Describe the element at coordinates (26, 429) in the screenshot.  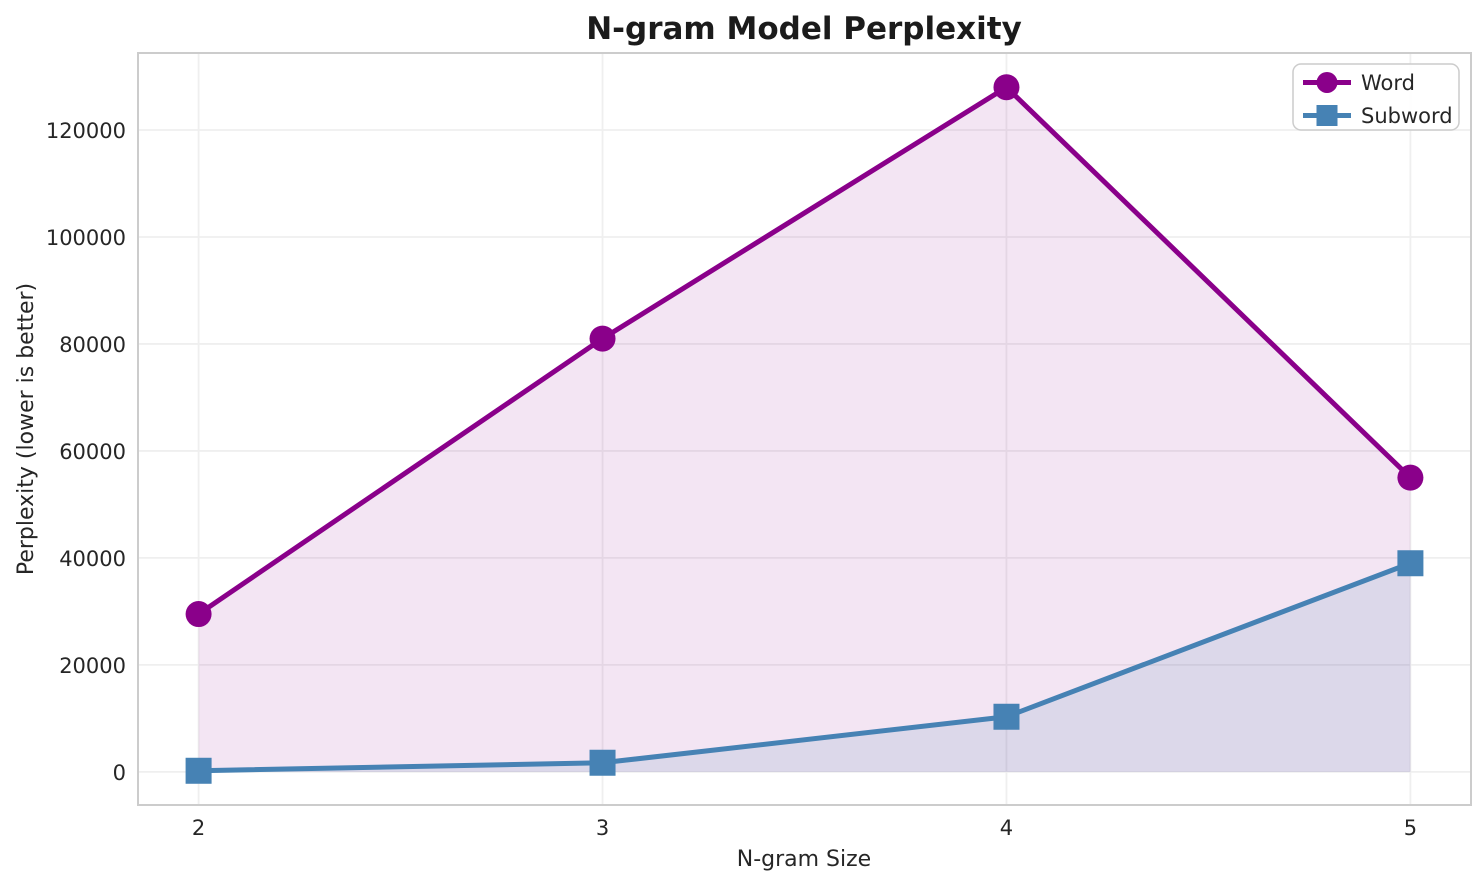
I see `y-axis-label: Perplexity (lower is better)` at that location.